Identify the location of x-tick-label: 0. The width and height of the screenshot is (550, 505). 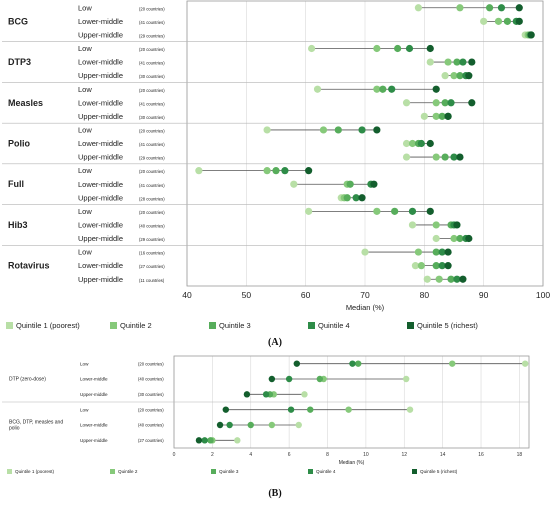
(174, 455).